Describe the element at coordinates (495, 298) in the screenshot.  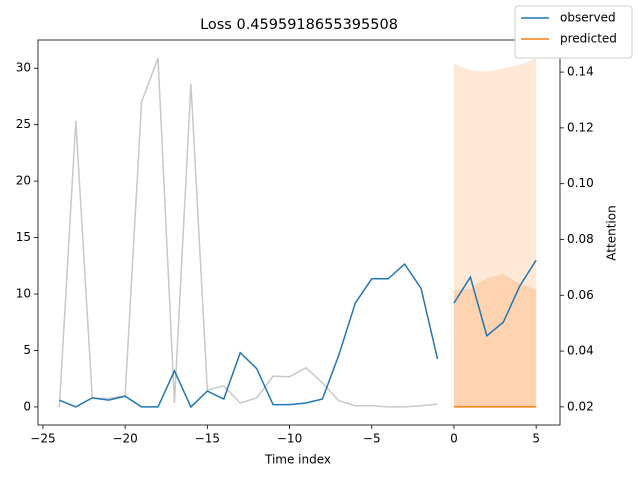
I see `series-line` at that location.